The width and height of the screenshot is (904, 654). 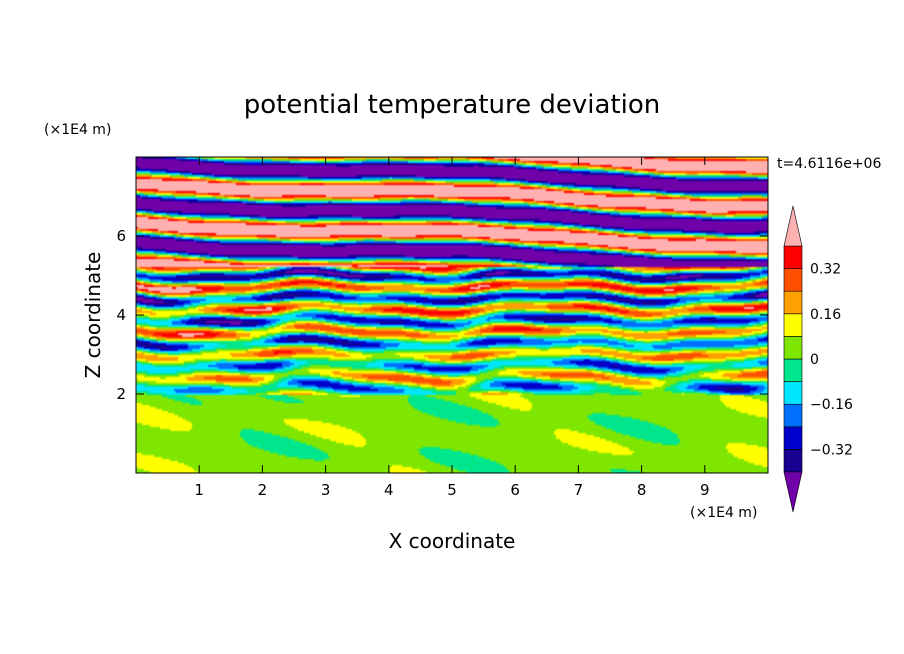 I want to click on x-tick-label: 8, so click(x=642, y=490).